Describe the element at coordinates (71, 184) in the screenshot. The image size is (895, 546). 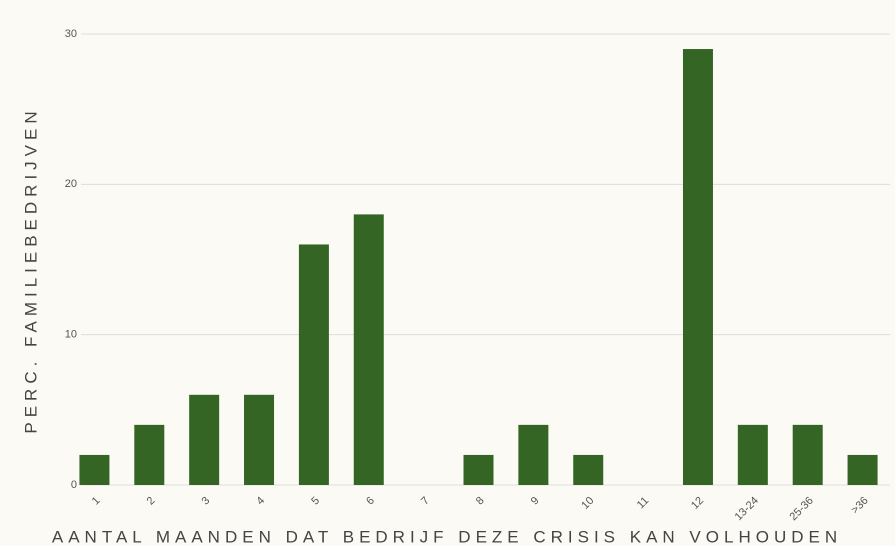
I see `y-tick-label: 20` at that location.